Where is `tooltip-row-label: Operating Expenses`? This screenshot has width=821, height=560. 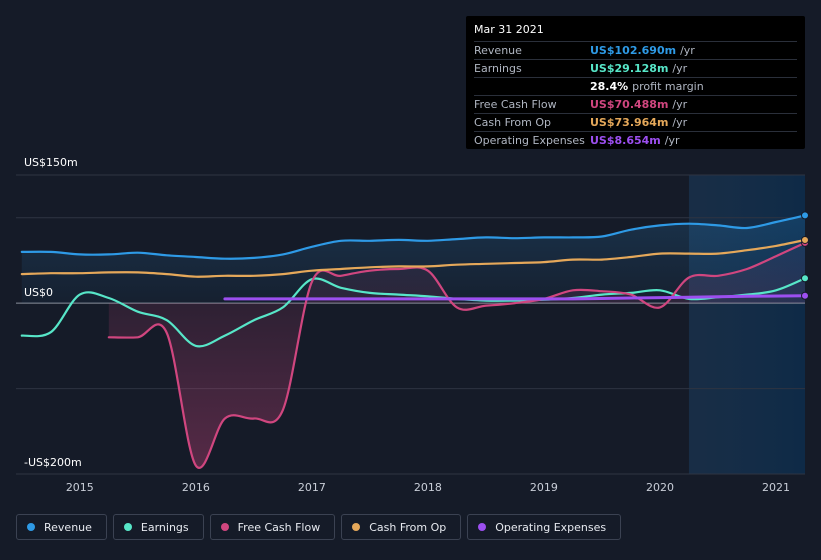
tooltip-row-label: Operating Expenses is located at coordinates (529, 140).